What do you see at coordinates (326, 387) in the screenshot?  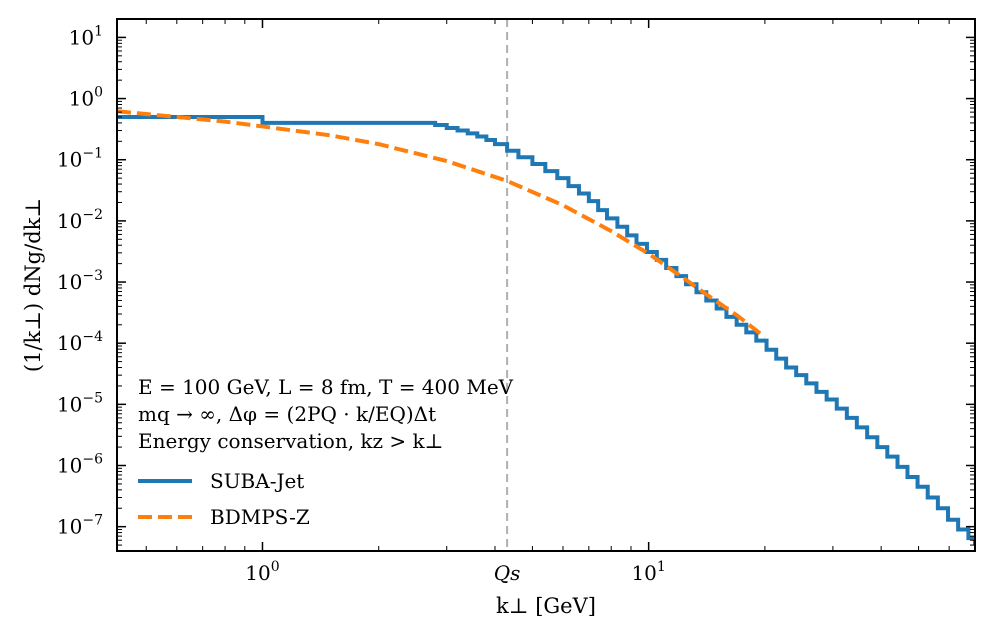 I see `annotation-line-1: E = 100 GeV, L = 8 fm, T = 400 MeV` at bounding box center [326, 387].